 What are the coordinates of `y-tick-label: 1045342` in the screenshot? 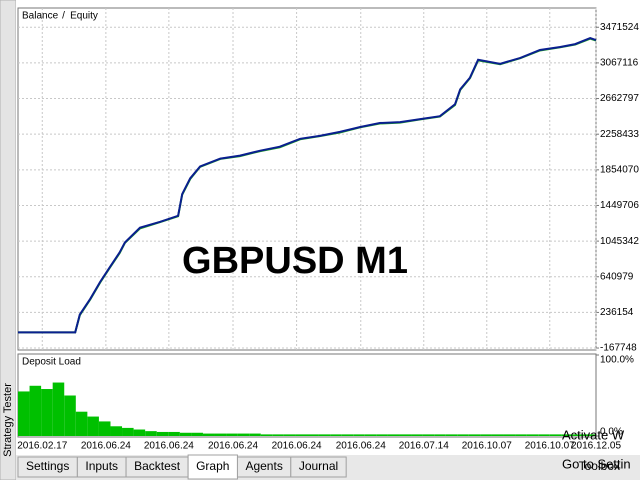 It's located at (619, 241).